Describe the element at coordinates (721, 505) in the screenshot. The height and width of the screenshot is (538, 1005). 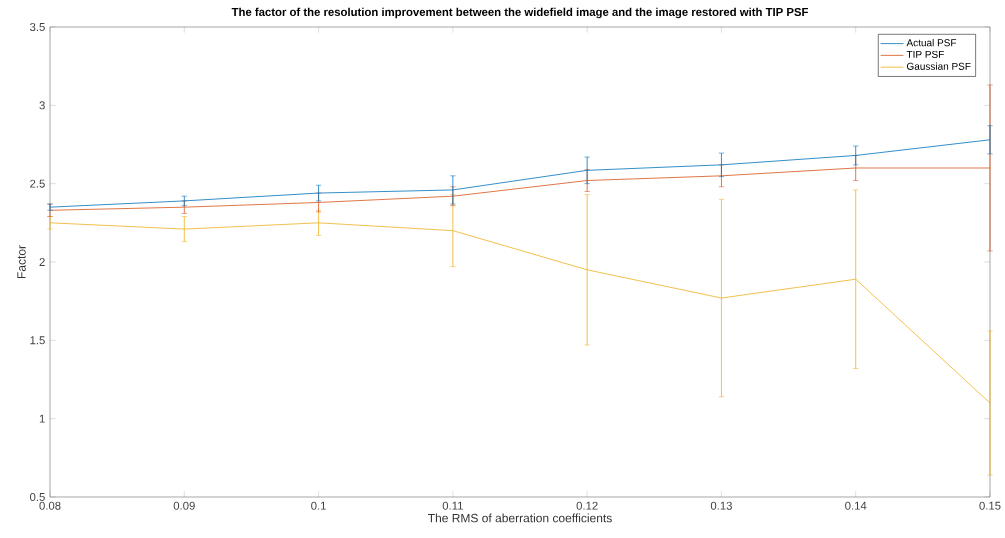
I see `x-tick-label: 0.13` at that location.